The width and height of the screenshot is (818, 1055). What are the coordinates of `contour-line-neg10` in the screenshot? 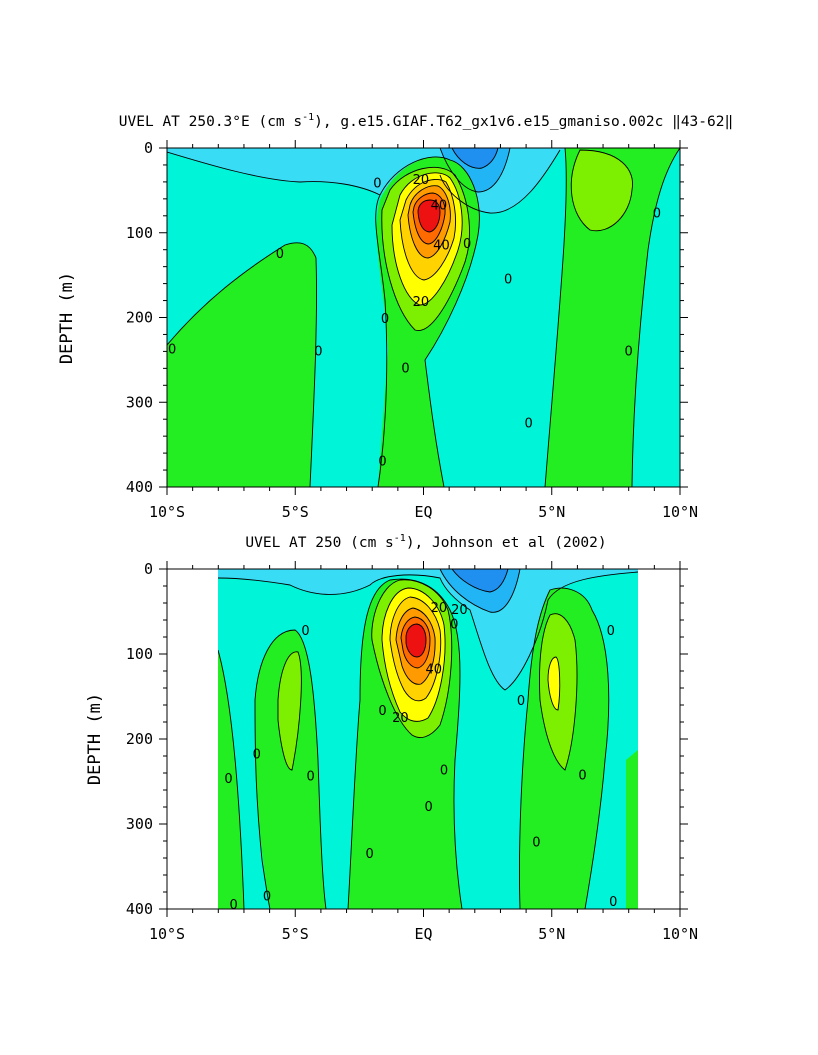 It's located at (364, 181).